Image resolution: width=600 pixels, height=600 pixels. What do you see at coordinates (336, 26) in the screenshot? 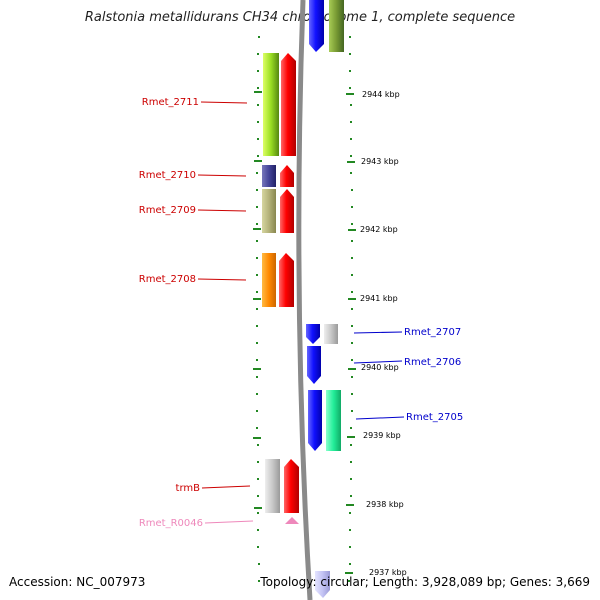
I see `gene-block-top-olive` at bounding box center [336, 26].